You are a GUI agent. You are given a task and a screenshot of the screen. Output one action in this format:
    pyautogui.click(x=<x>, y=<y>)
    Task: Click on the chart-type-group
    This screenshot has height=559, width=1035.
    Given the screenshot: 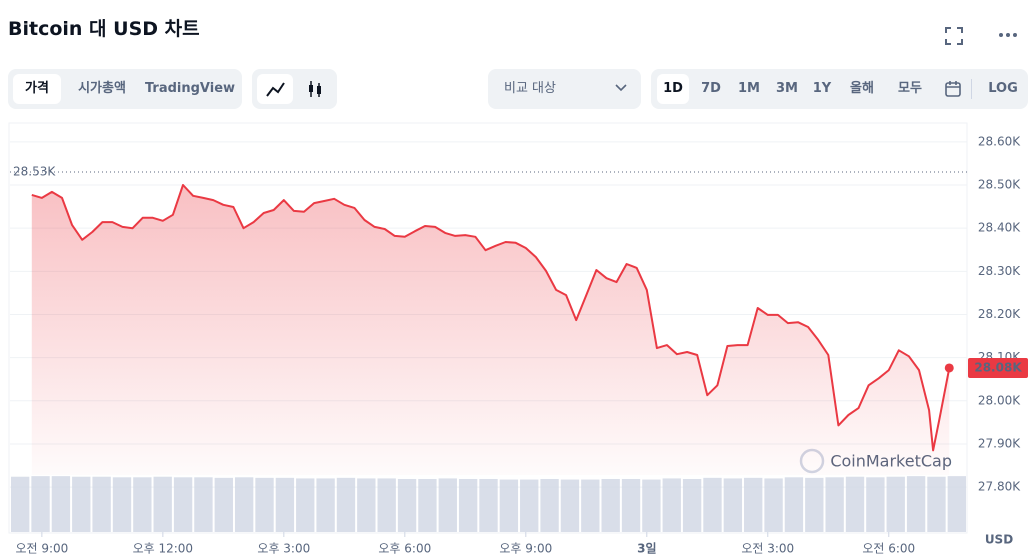 What is the action you would take?
    pyautogui.click(x=294, y=89)
    